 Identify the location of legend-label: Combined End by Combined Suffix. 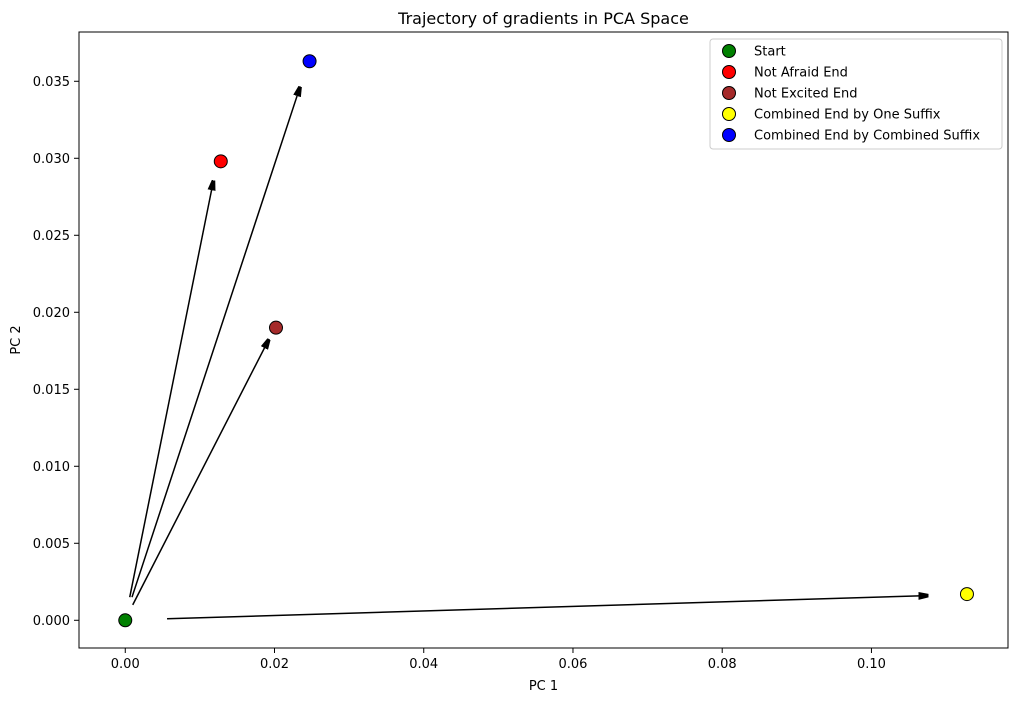
(867, 136).